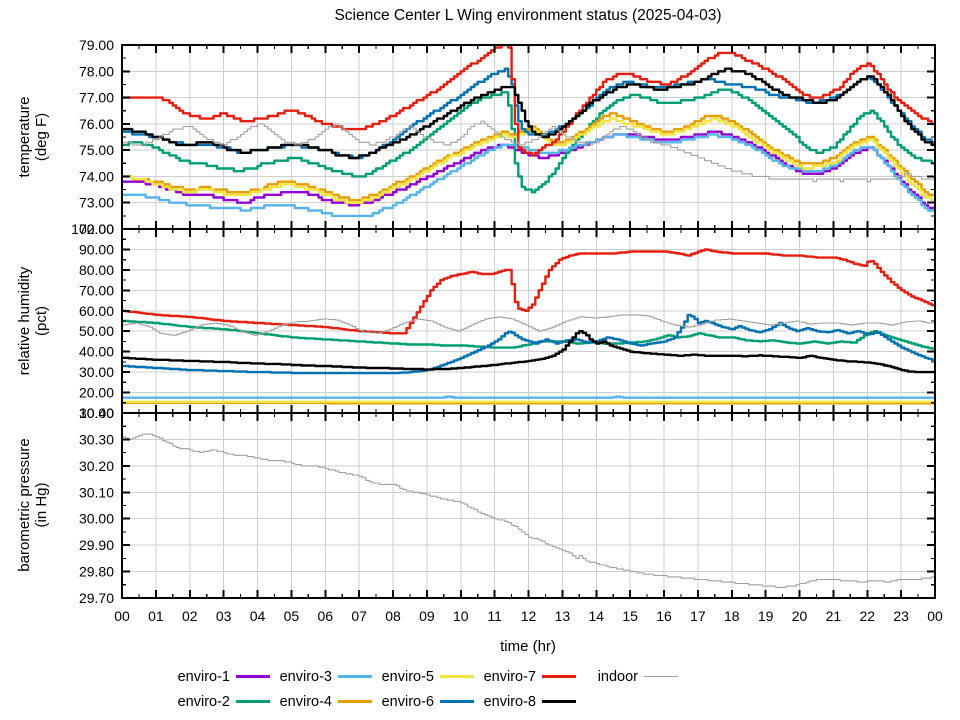 The height and width of the screenshot is (720, 960). I want to click on legend-item-enviro-5: enviro-5, so click(423, 677).